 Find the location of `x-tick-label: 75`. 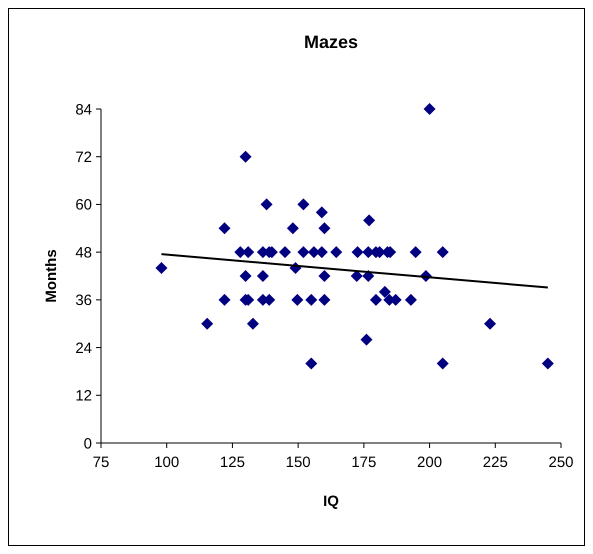

x-tick-label: 75 is located at coordinates (101, 462).